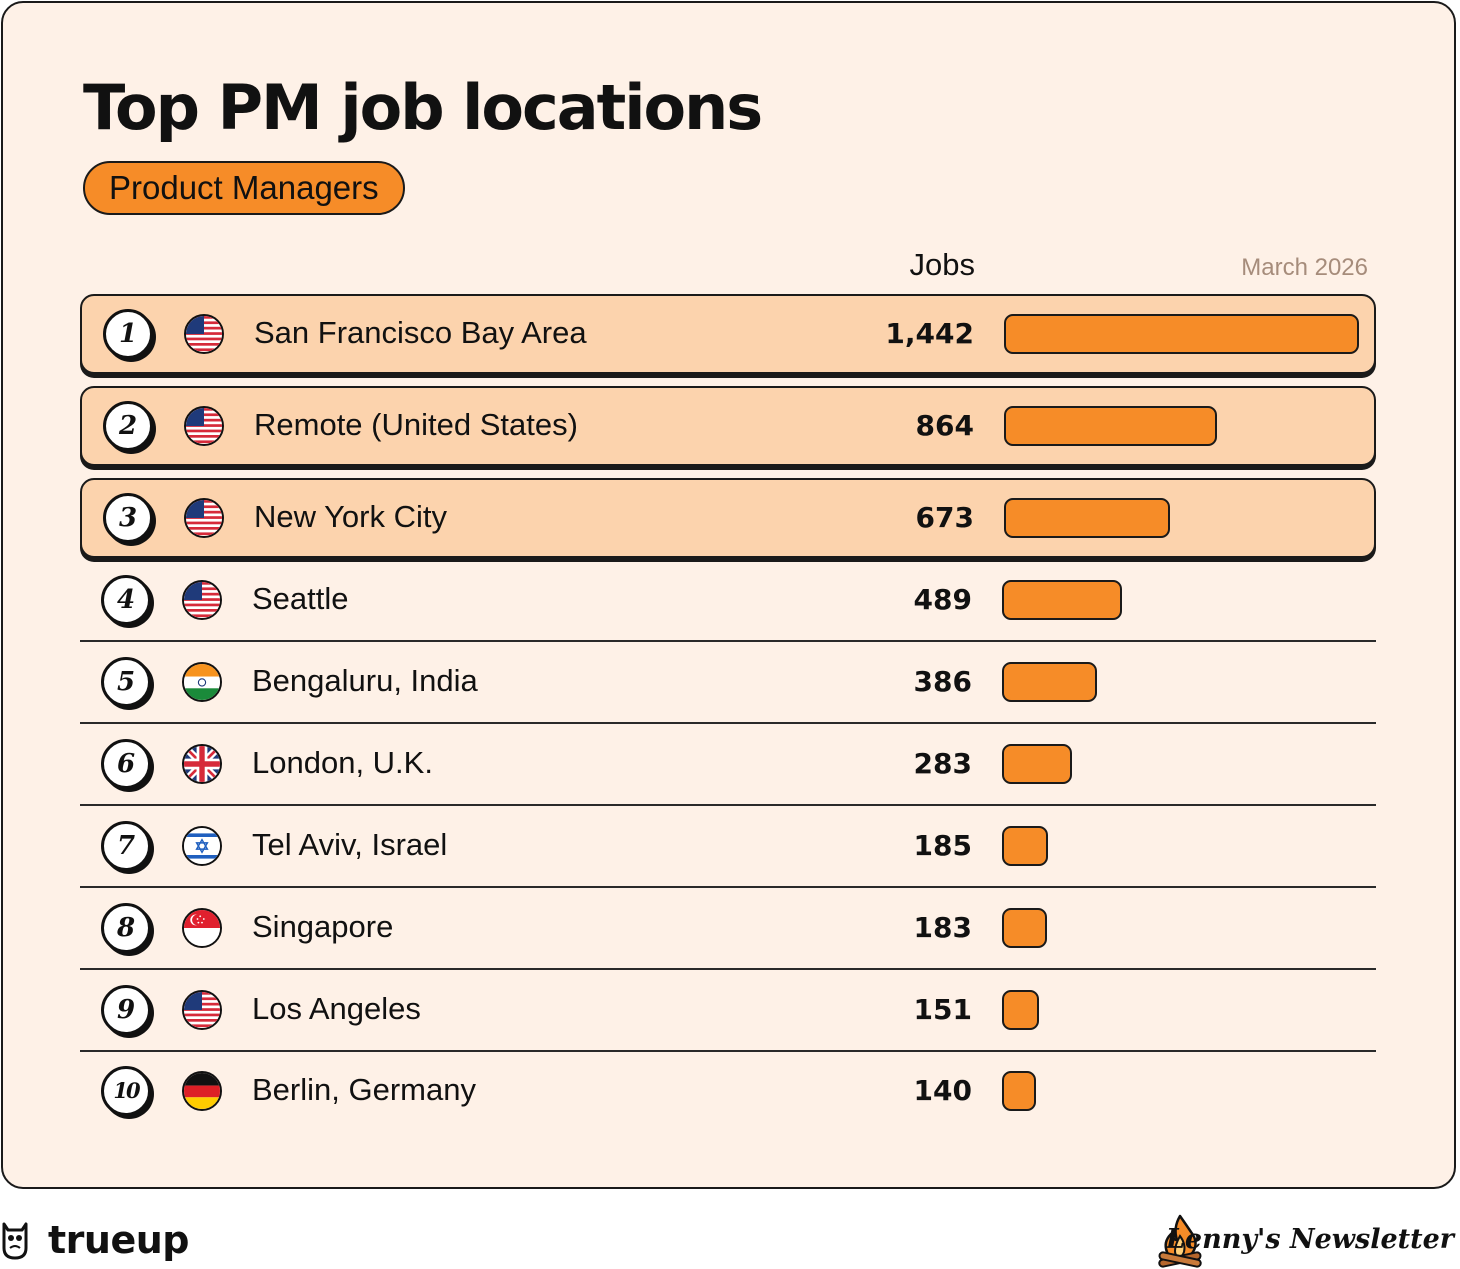 Image resolution: width=1460 pixels, height=1269 pixels. What do you see at coordinates (728, 426) in the screenshot?
I see `ranking-row: 2 Remote (United States) 864` at bounding box center [728, 426].